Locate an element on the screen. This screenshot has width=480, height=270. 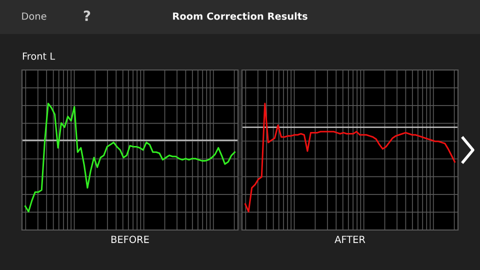
x-axis-title: AFTER is located at coordinates (350, 239).